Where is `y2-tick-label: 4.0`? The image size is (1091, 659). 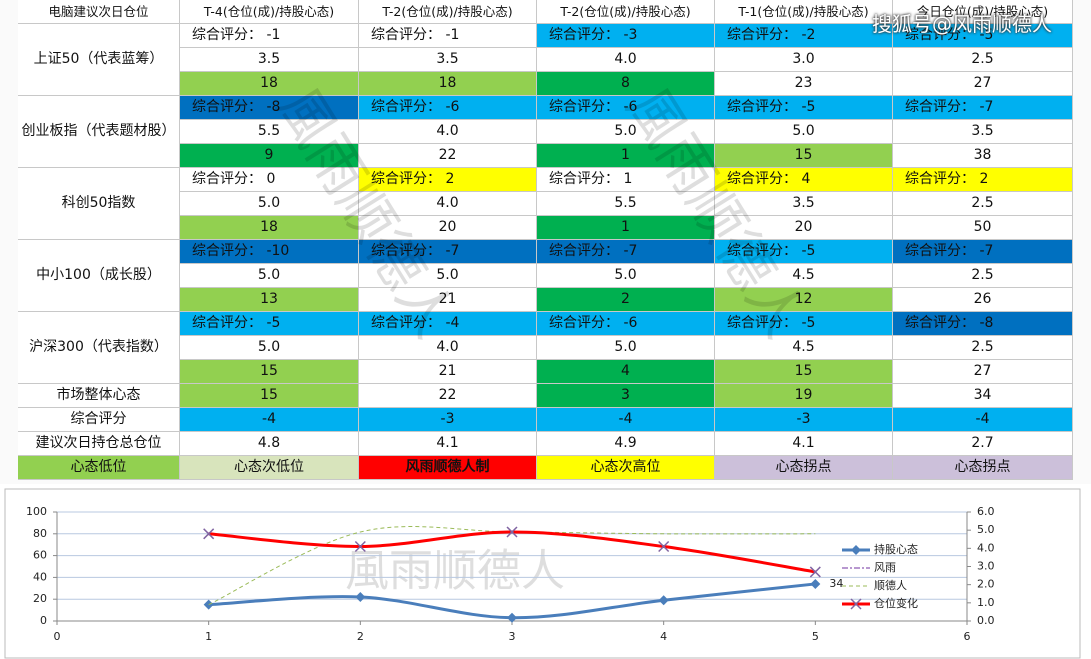 y2-tick-label: 4.0 is located at coordinates (986, 547).